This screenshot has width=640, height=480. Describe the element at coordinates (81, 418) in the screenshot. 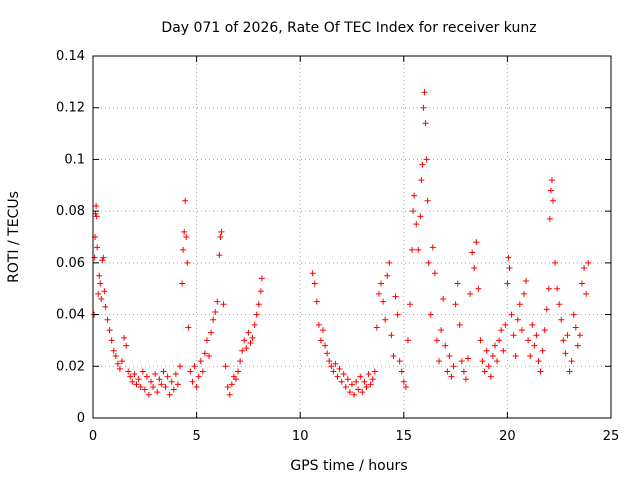

I see `y-tick-label: 0` at that location.